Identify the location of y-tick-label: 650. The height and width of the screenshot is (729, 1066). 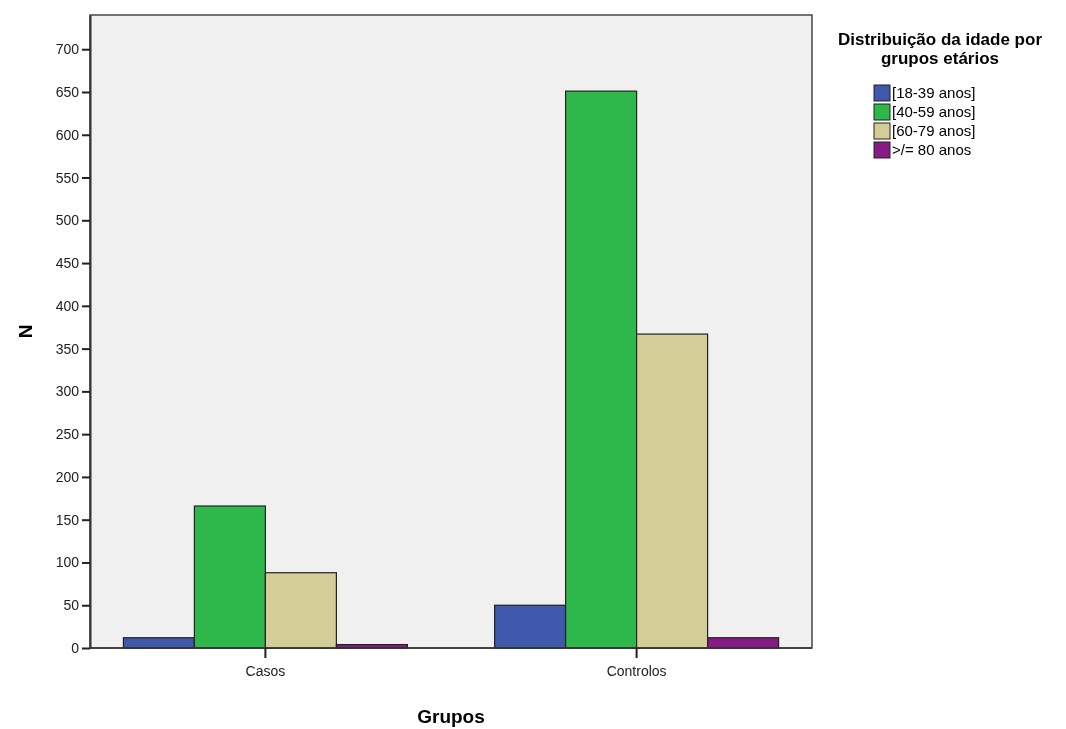
(67, 91).